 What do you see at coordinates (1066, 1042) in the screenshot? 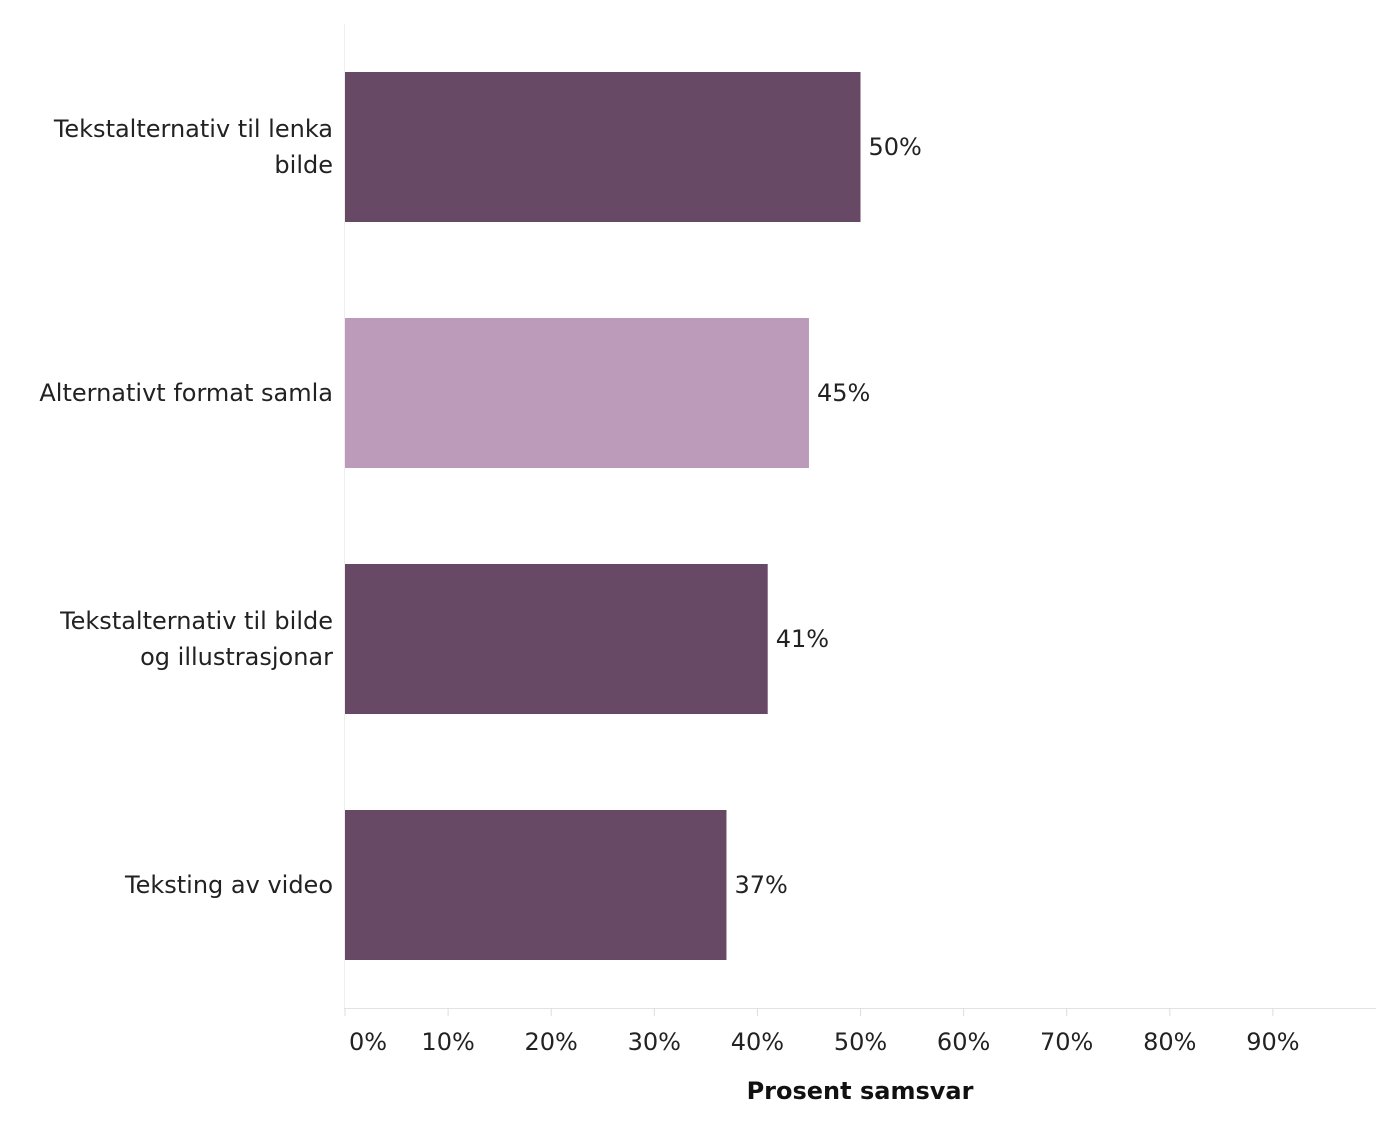
I see `x-tick-label: 70%` at bounding box center [1066, 1042].